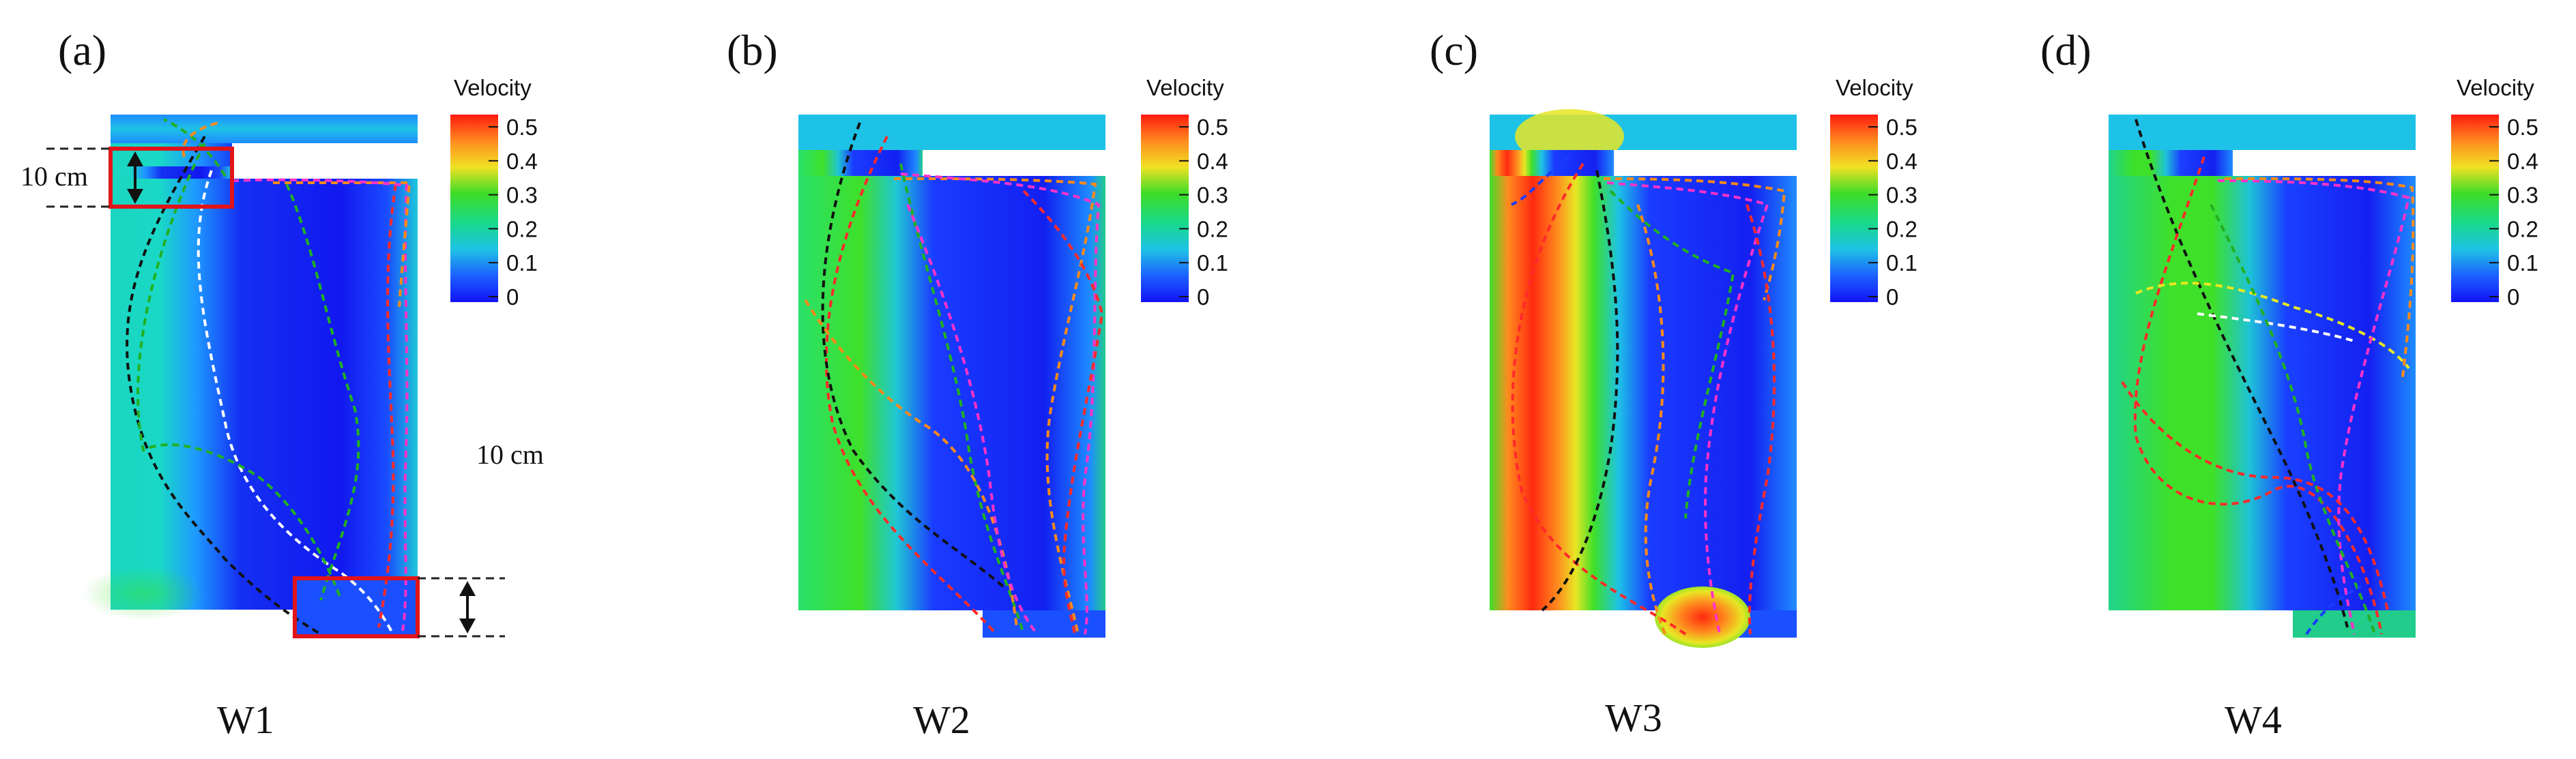 Image resolution: width=2576 pixels, height=759 pixels. I want to click on outlet-channel, so click(356, 606).